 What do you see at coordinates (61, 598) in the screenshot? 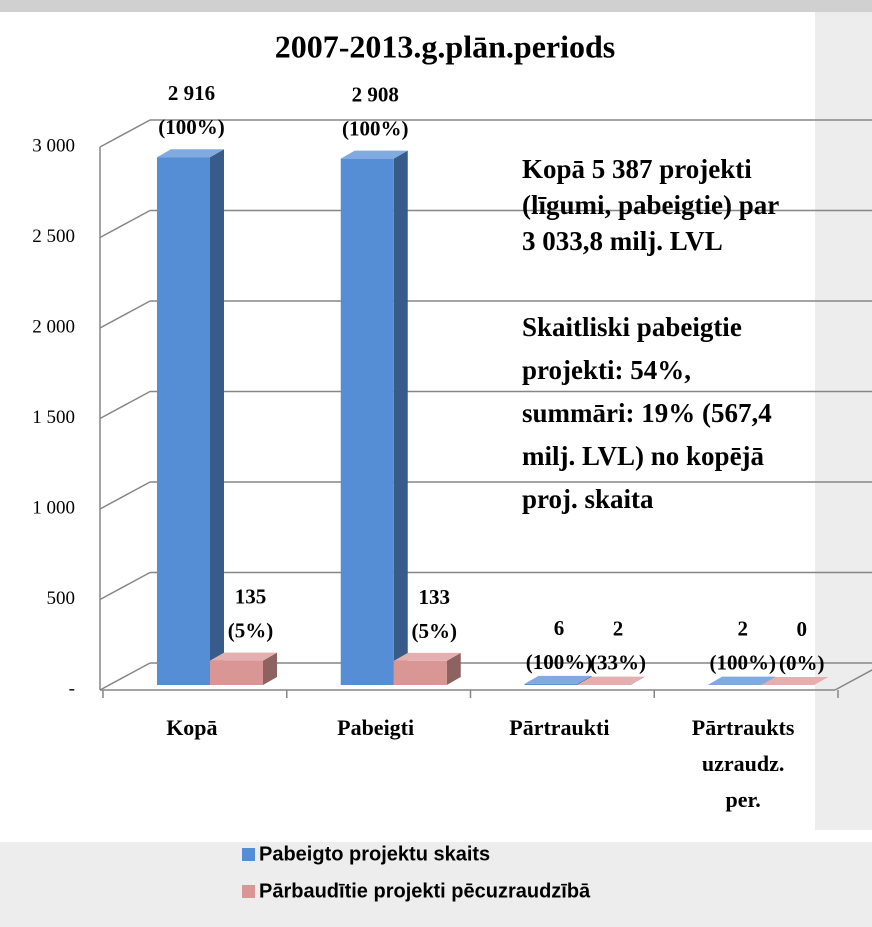
I see `y-tick-label: 500` at bounding box center [61, 598].